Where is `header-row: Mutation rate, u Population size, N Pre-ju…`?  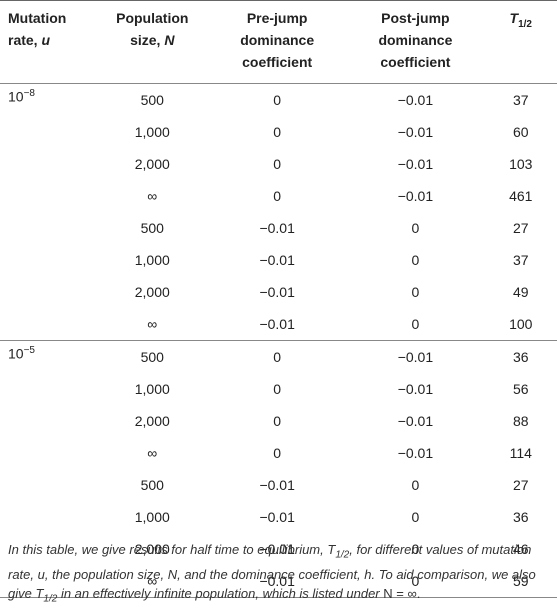 header-row: Mutation rate, u Population size, N Pre-ju… is located at coordinates (278, 42).